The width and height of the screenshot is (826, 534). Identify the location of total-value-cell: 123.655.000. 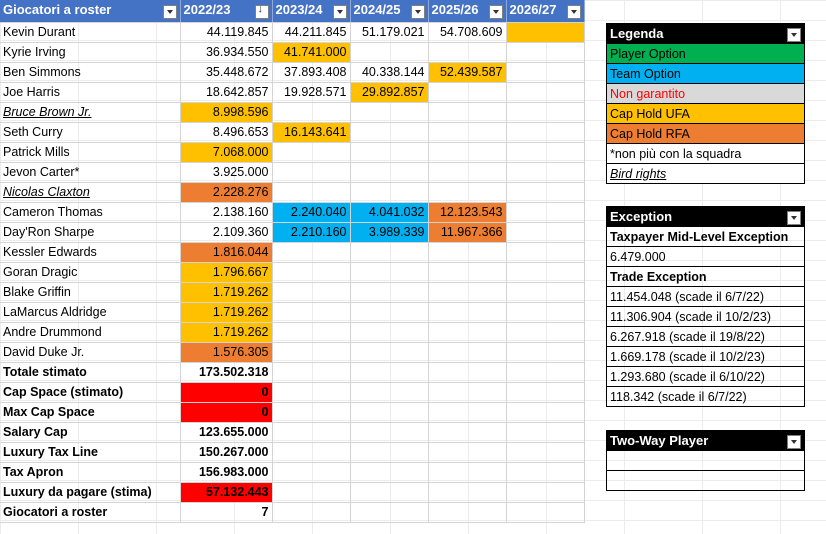
(226, 432).